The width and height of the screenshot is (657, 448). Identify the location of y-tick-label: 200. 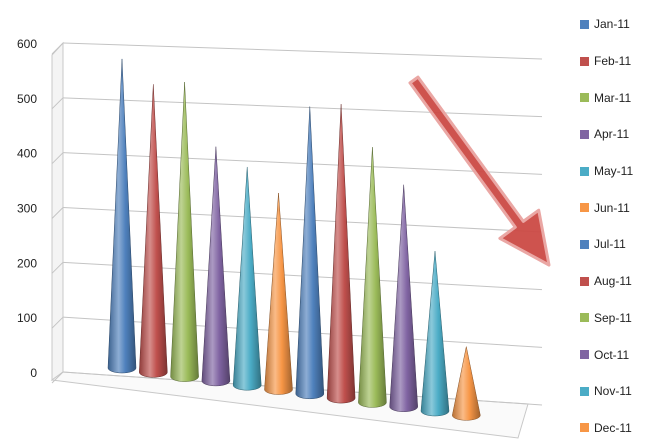
(27, 263).